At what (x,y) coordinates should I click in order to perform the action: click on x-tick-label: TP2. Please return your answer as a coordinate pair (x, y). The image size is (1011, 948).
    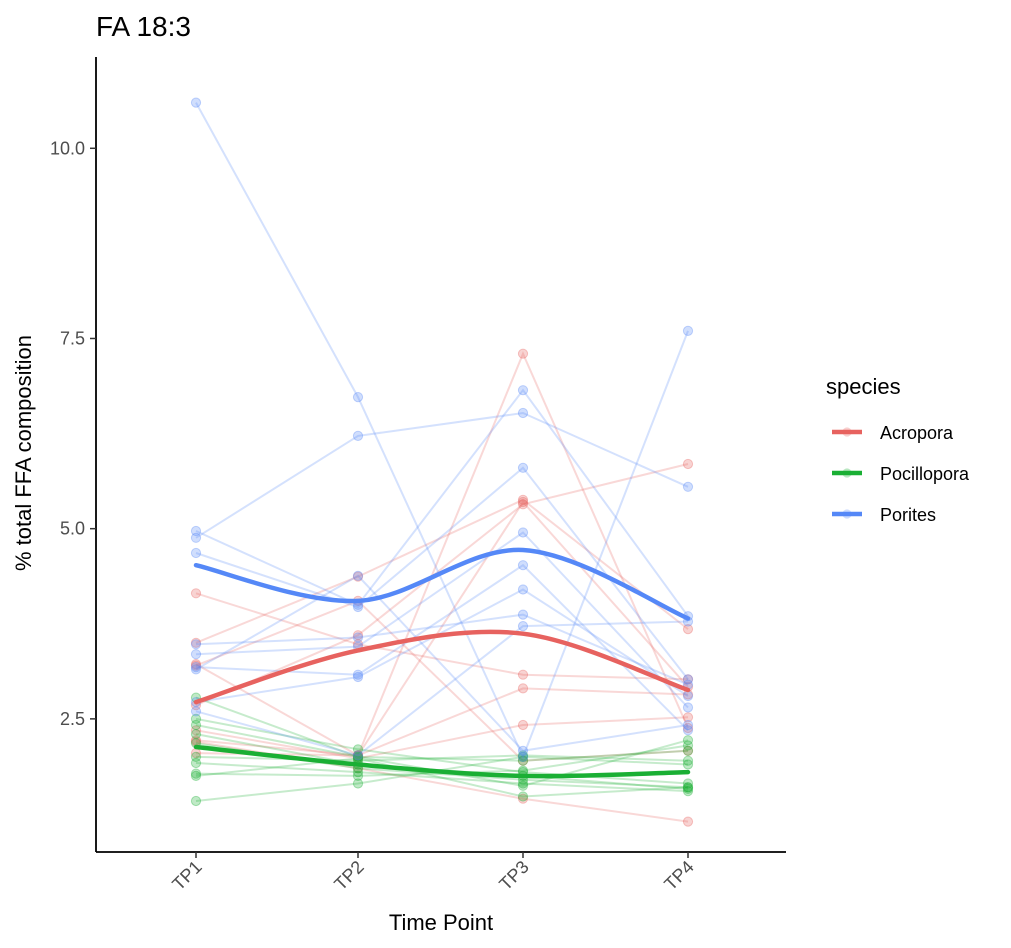
    Looking at the image, I should click on (348, 875).